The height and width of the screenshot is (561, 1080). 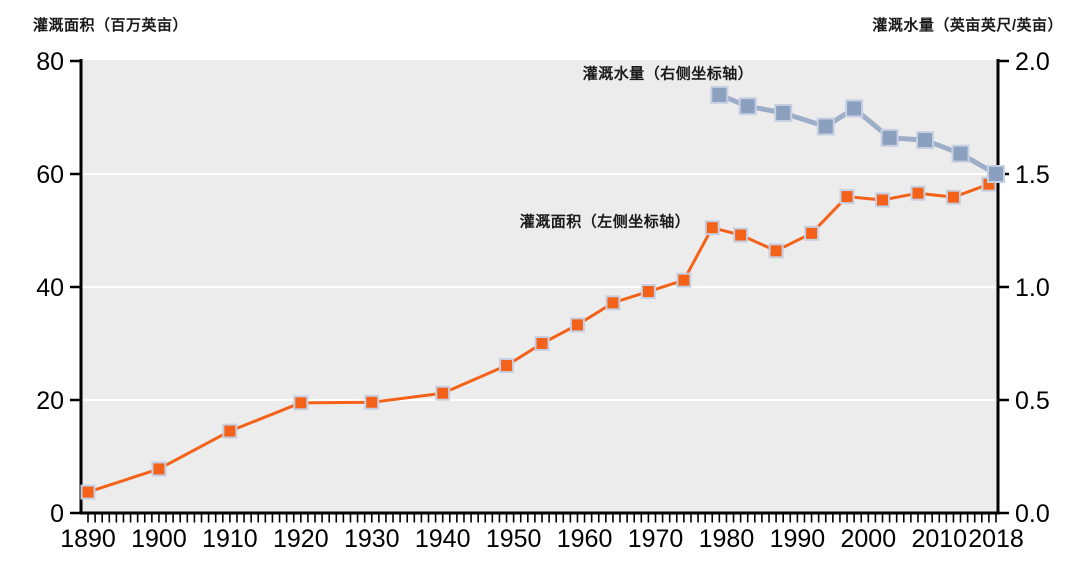 I want to click on x-axis-tick-label: 1890, so click(x=88, y=539).